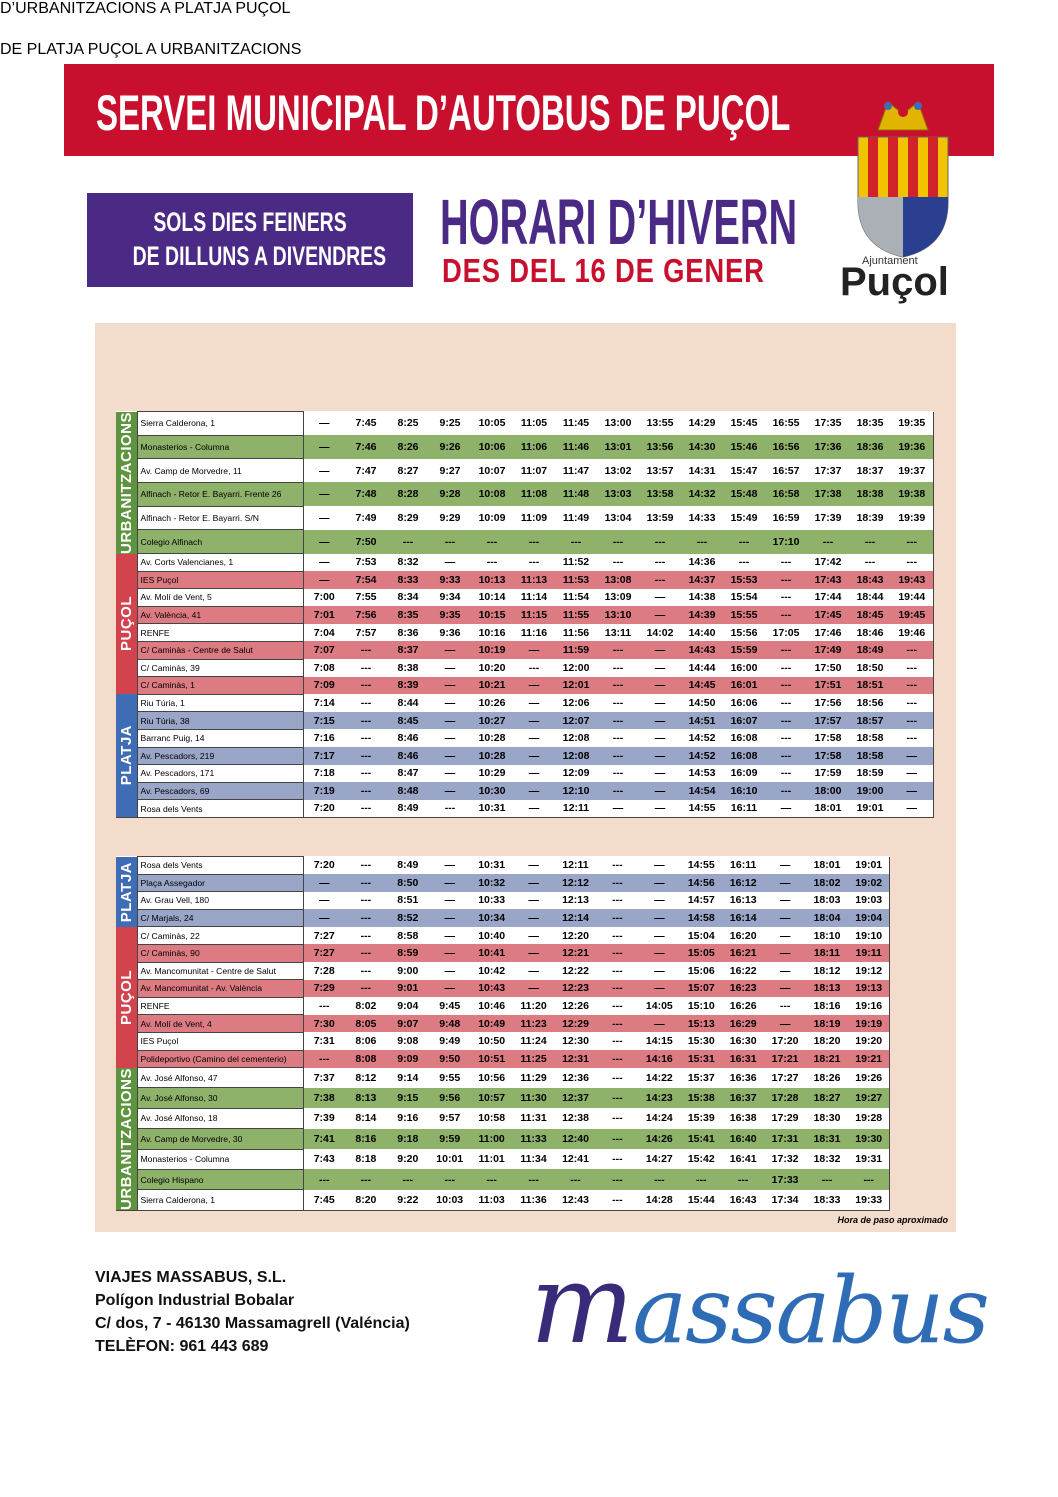  I want to click on section-label: URBANITZACIONS, so click(126, 482).